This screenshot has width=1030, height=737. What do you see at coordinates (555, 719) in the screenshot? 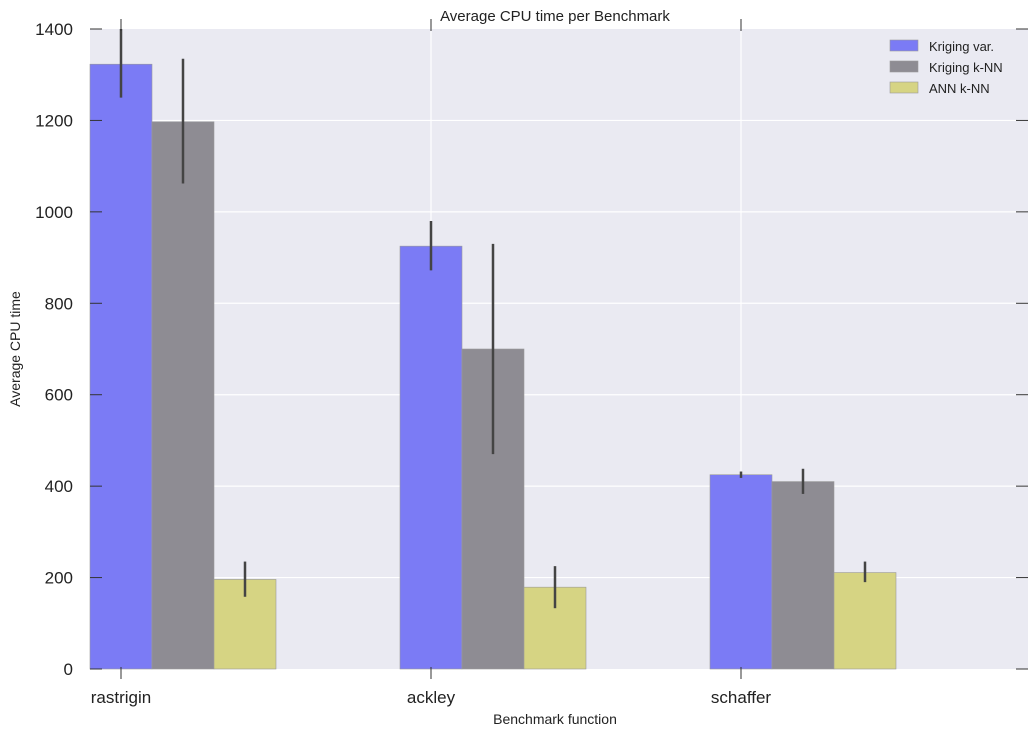
I see `x-axis-label: Benchmark function` at bounding box center [555, 719].